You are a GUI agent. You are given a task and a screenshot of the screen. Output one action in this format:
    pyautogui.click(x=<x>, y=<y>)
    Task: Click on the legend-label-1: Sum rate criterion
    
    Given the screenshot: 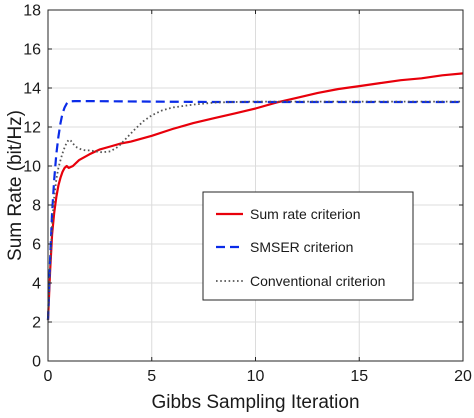 What is the action you would take?
    pyautogui.click(x=305, y=214)
    